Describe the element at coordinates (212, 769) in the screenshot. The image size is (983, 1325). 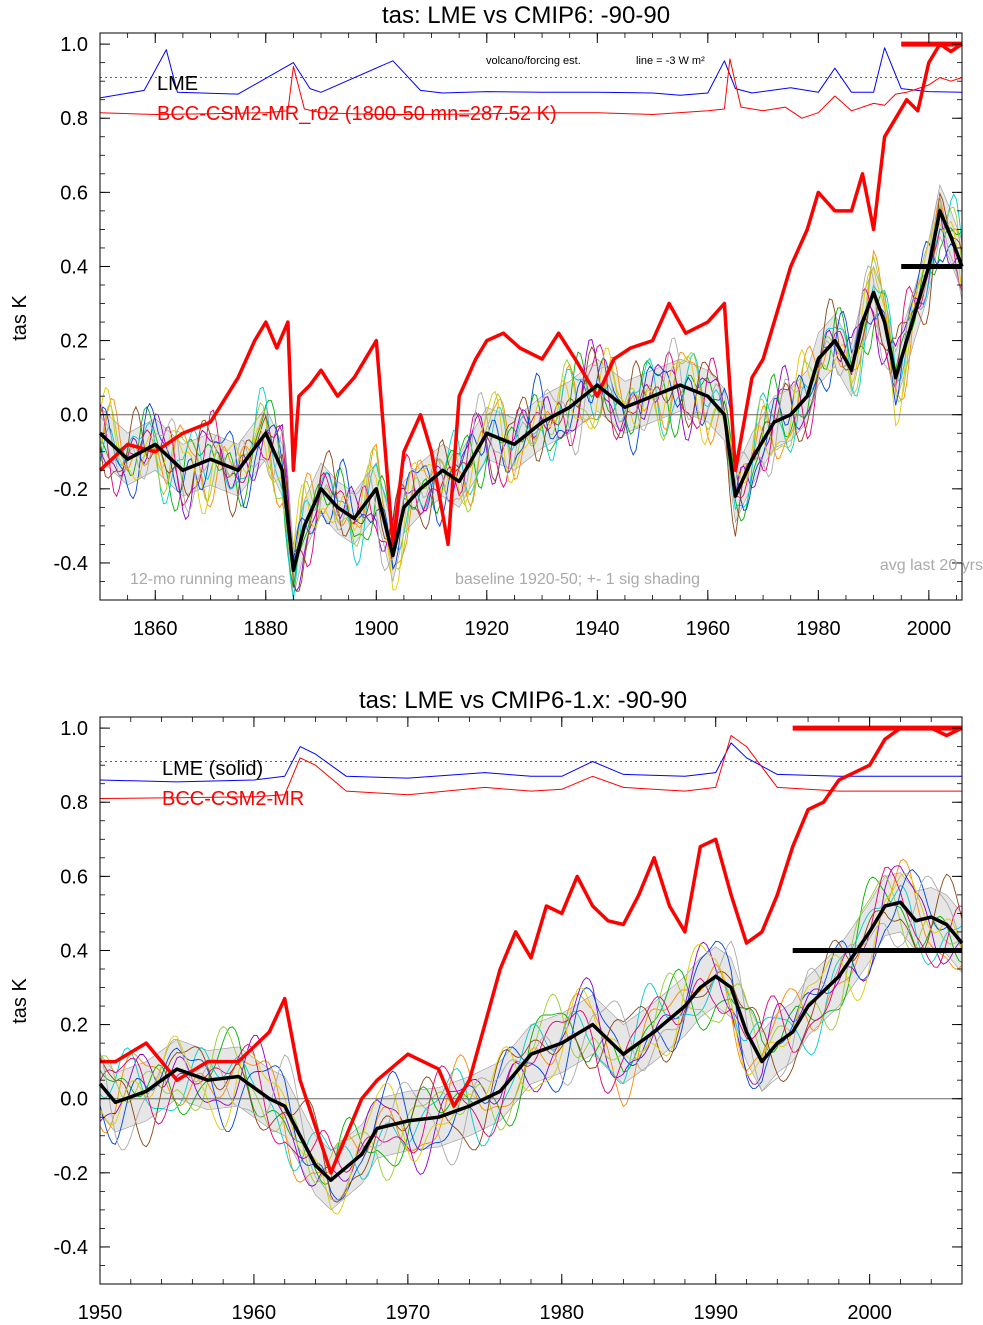
I see `legend-label-lme: LME (solid)` at that location.